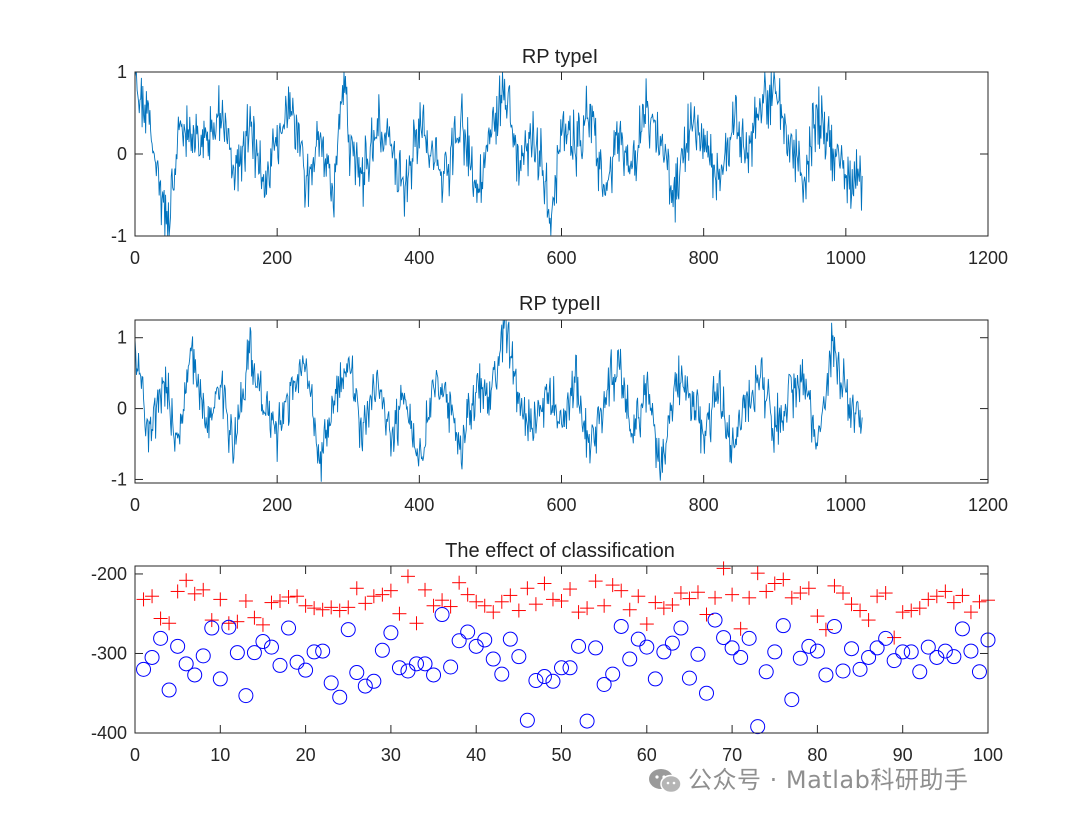 The height and width of the screenshot is (817, 1080). What do you see at coordinates (498, 154) in the screenshot?
I see `series-line` at bounding box center [498, 154].